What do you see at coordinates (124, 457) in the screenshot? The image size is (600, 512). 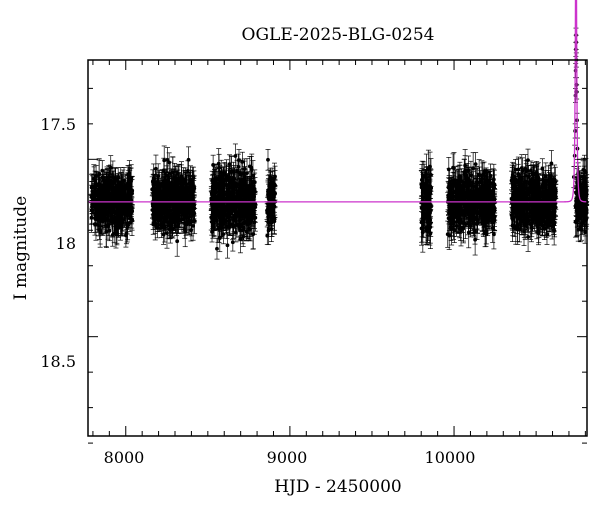 I see `x-tick-label-8000: 8000` at bounding box center [124, 457].